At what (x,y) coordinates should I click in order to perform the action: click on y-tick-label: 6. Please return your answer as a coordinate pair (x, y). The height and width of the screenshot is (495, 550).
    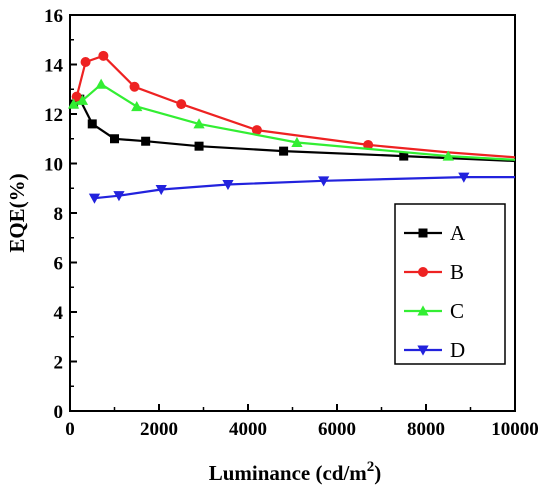
    Looking at the image, I should click on (59, 264).